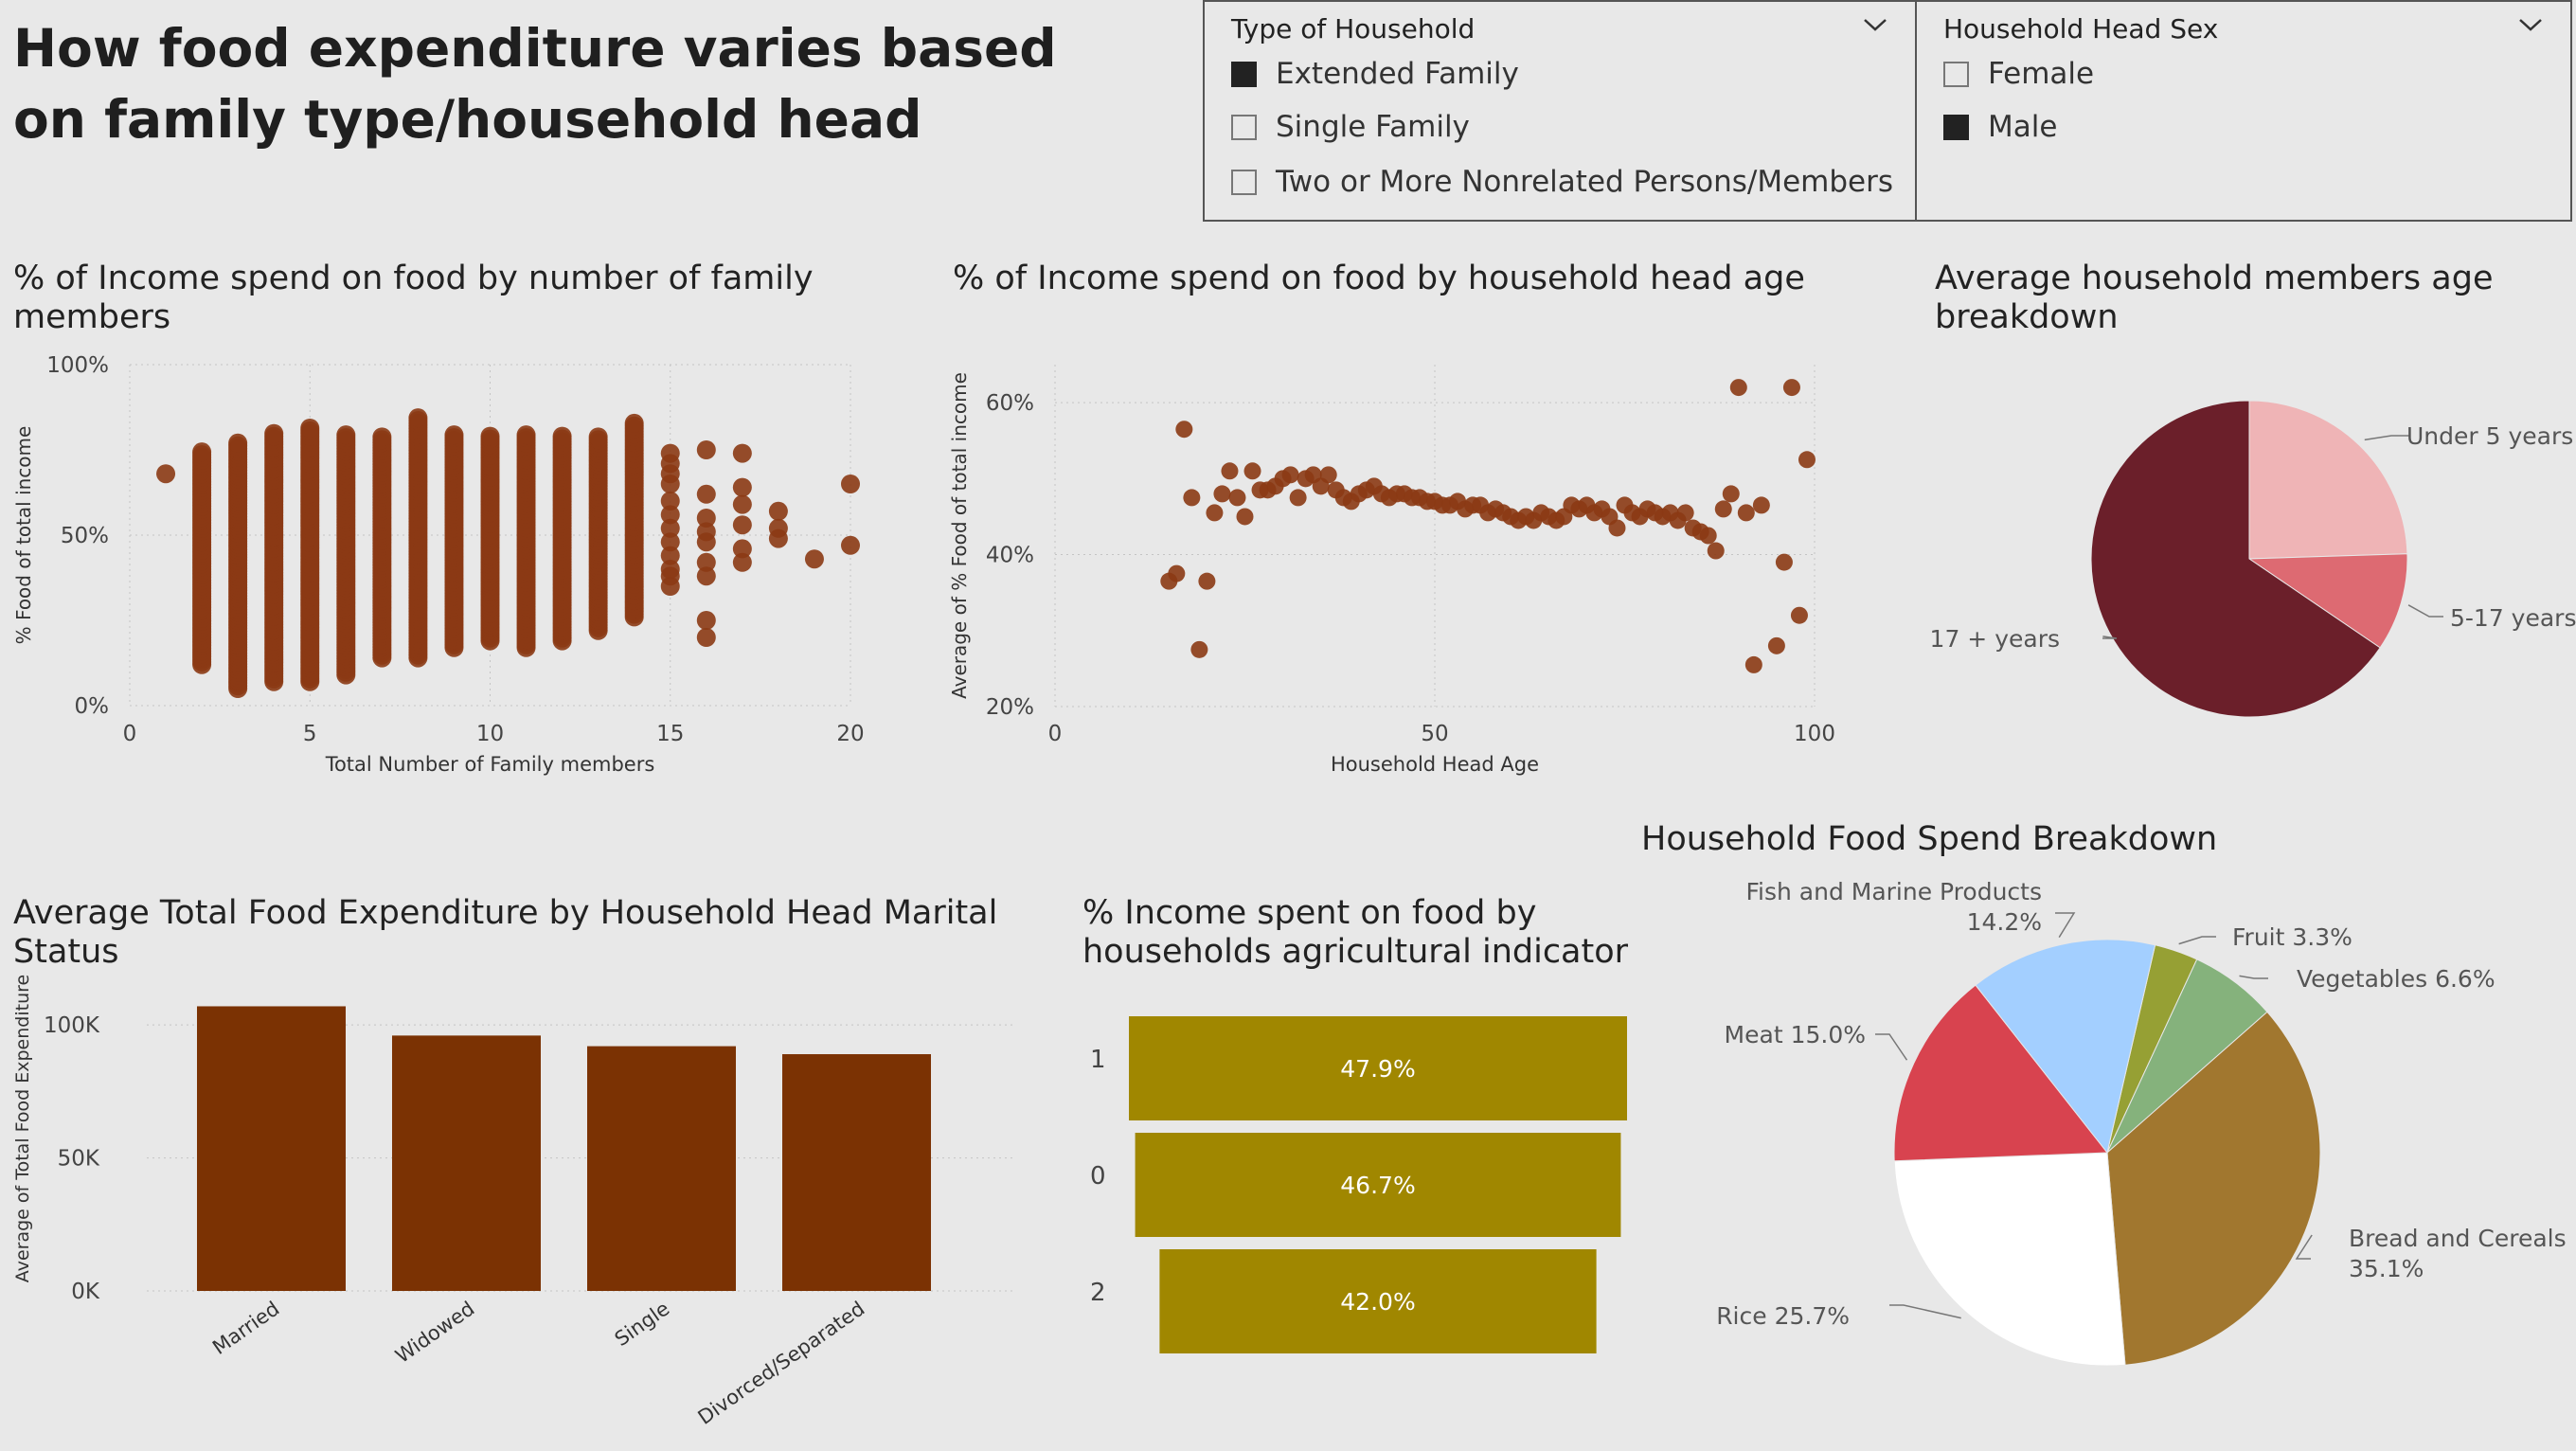  I want to click on slicer-header: Household Head Sex, so click(2081, 29).